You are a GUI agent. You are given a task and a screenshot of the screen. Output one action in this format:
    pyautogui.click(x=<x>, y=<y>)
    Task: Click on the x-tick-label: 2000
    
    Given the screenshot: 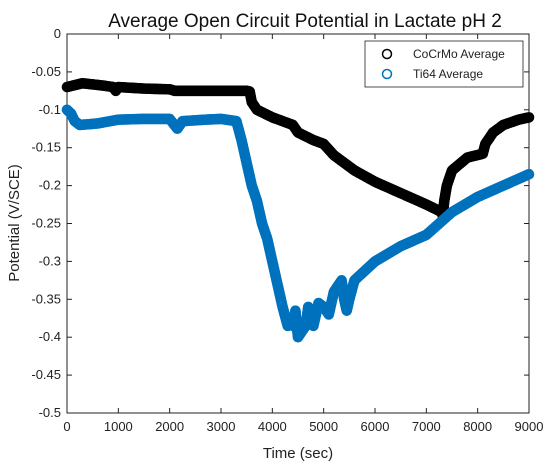 What is the action you would take?
    pyautogui.click(x=169, y=426)
    